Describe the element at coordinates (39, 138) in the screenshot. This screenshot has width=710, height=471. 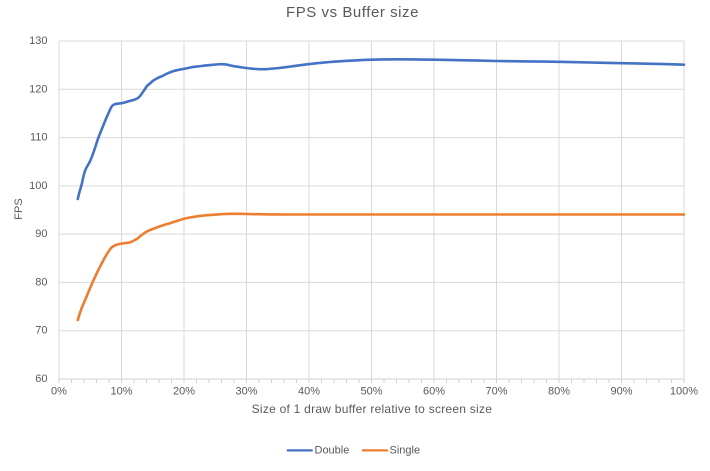
I see `svg-text: 110` at that location.